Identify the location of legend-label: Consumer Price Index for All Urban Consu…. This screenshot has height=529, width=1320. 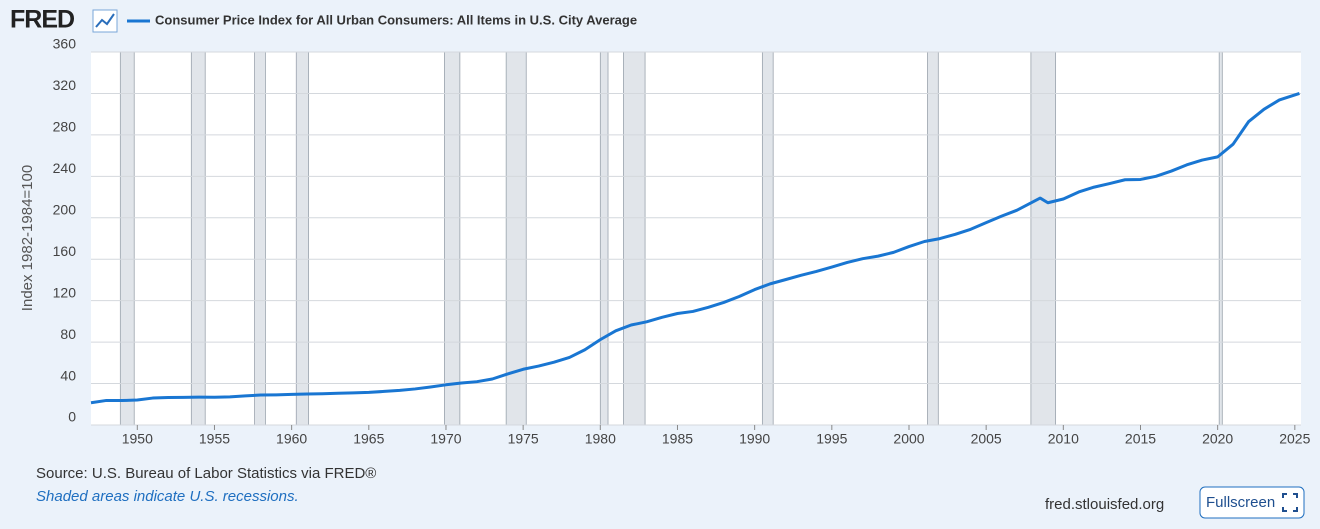
(396, 19).